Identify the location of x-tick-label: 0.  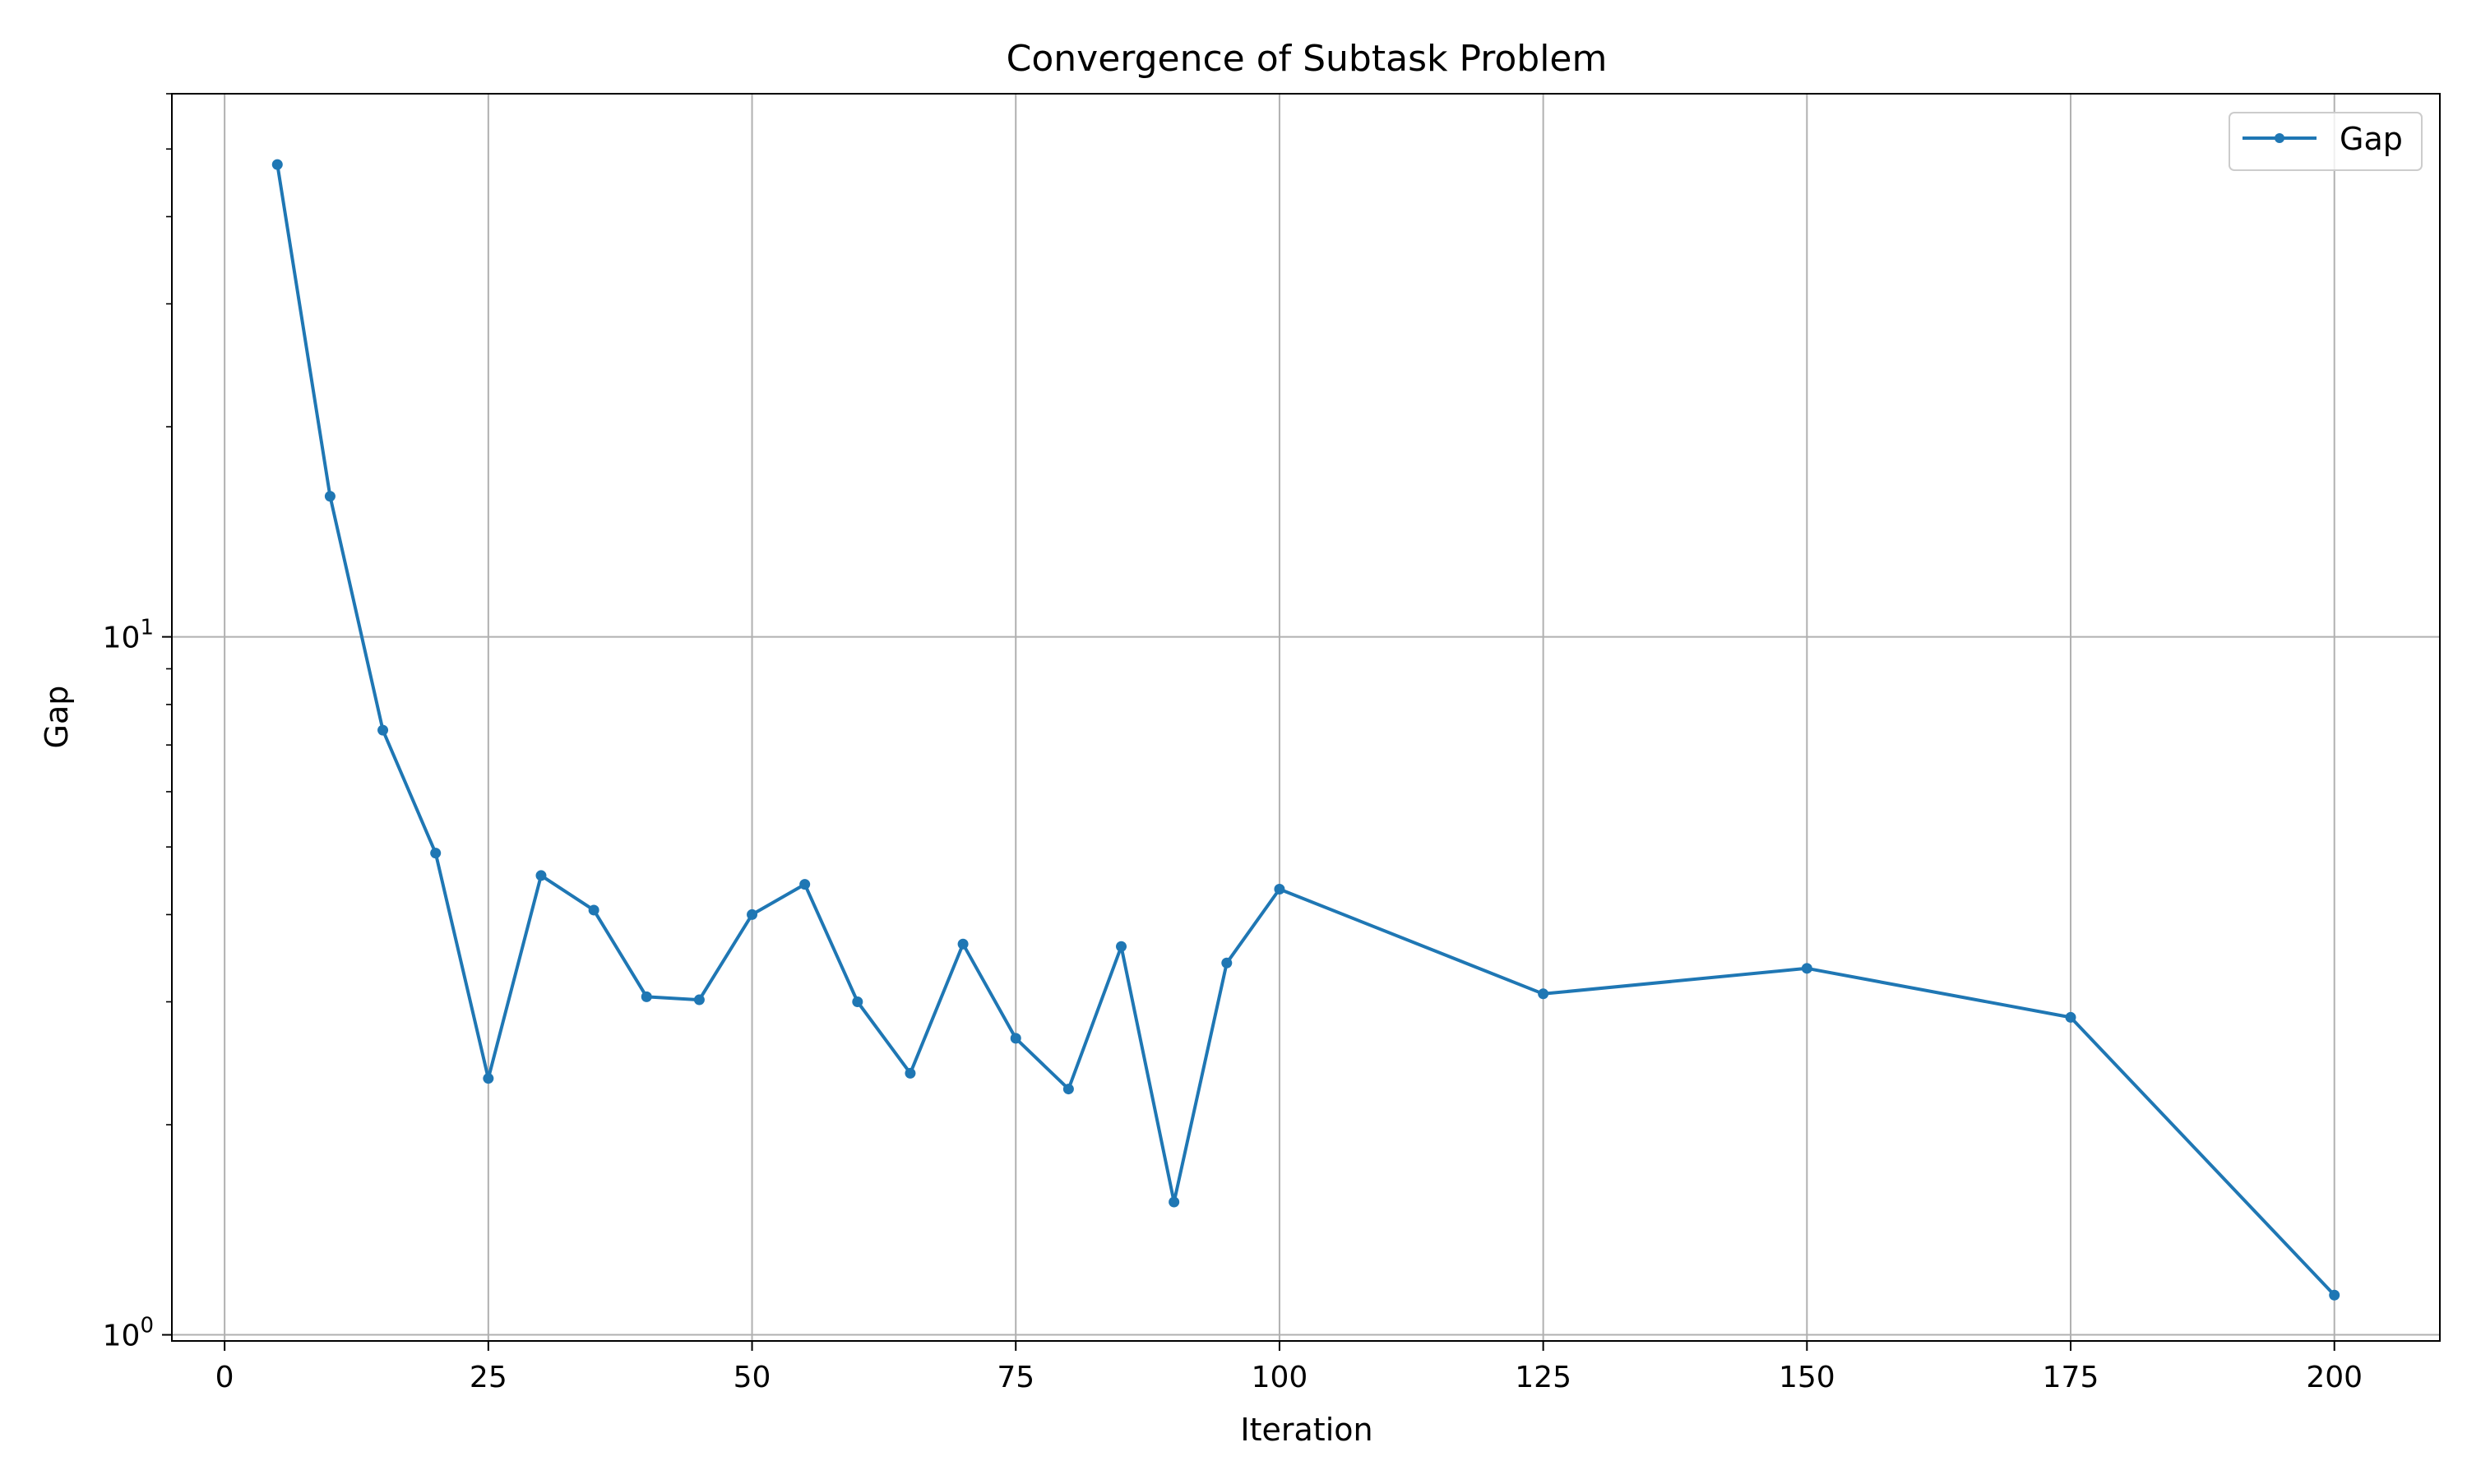
(225, 1378).